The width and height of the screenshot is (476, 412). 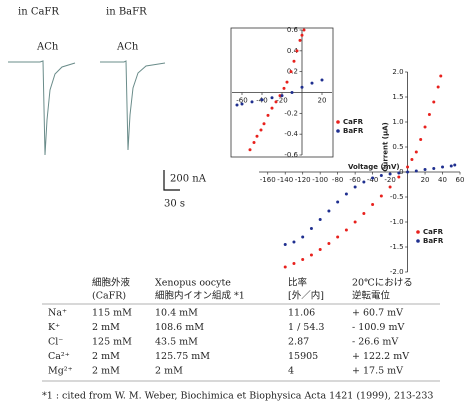 I want to click on table-cell: 2.87, so click(x=298, y=342).